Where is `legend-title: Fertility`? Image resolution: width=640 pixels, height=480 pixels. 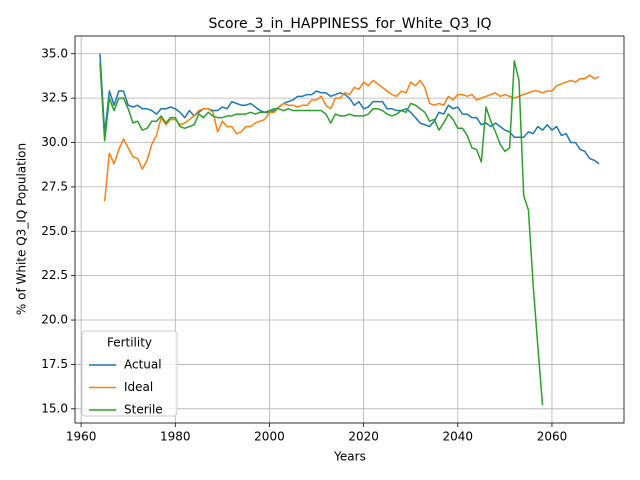 legend-title: Fertility is located at coordinates (129, 343).